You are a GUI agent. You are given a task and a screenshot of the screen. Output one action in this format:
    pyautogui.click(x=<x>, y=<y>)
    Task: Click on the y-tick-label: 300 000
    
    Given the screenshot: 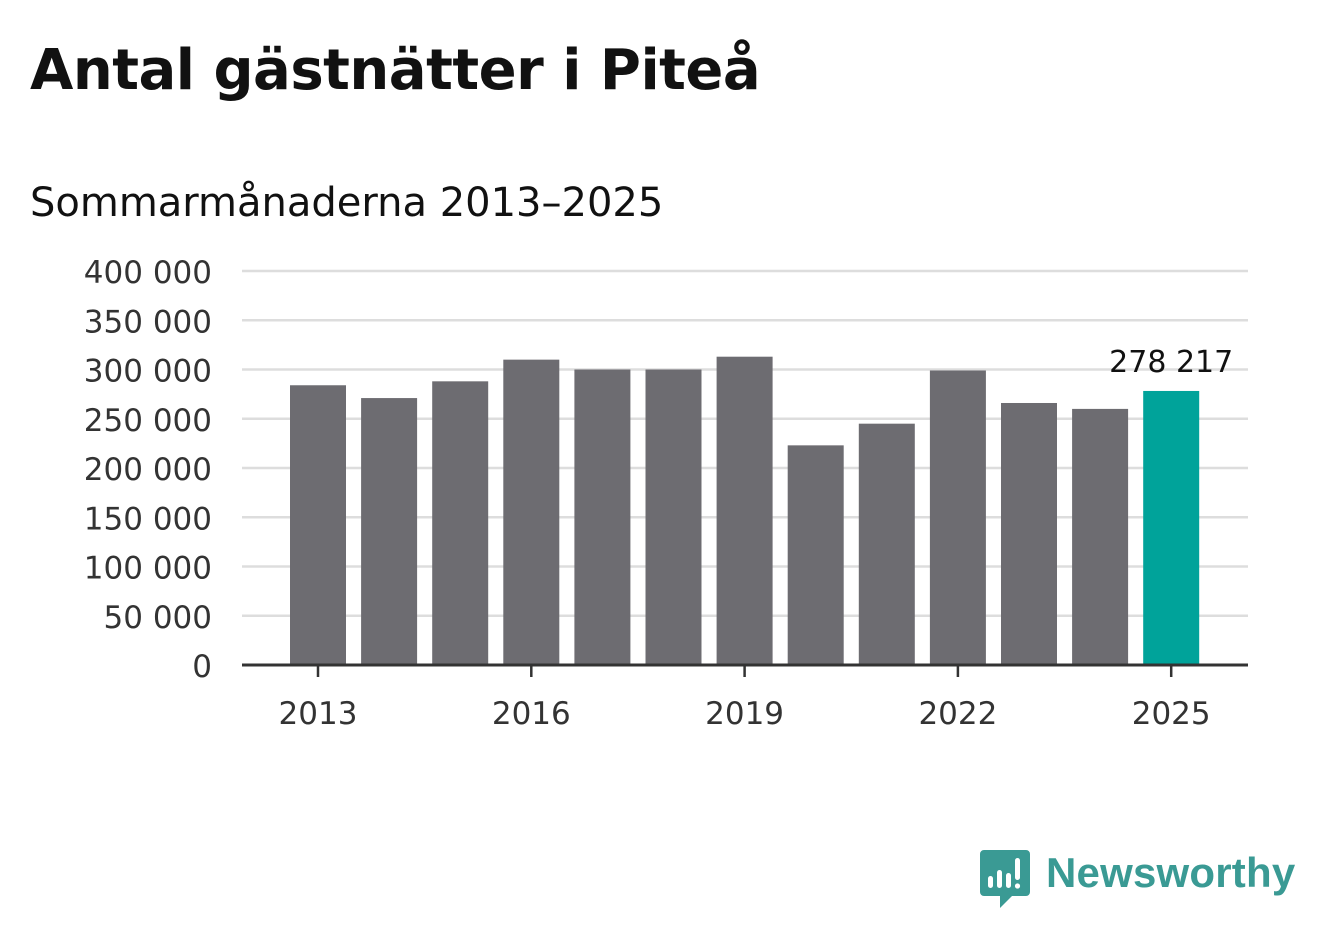 What is the action you would take?
    pyautogui.click(x=148, y=372)
    